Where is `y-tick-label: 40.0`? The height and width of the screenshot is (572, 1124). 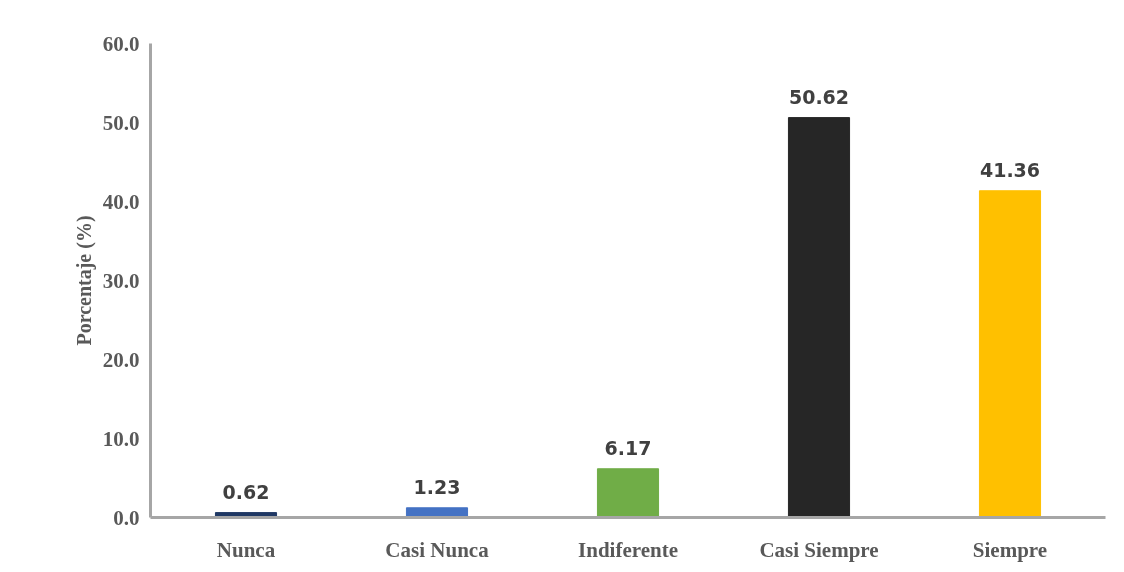 y-tick-label: 40.0 is located at coordinates (121, 201).